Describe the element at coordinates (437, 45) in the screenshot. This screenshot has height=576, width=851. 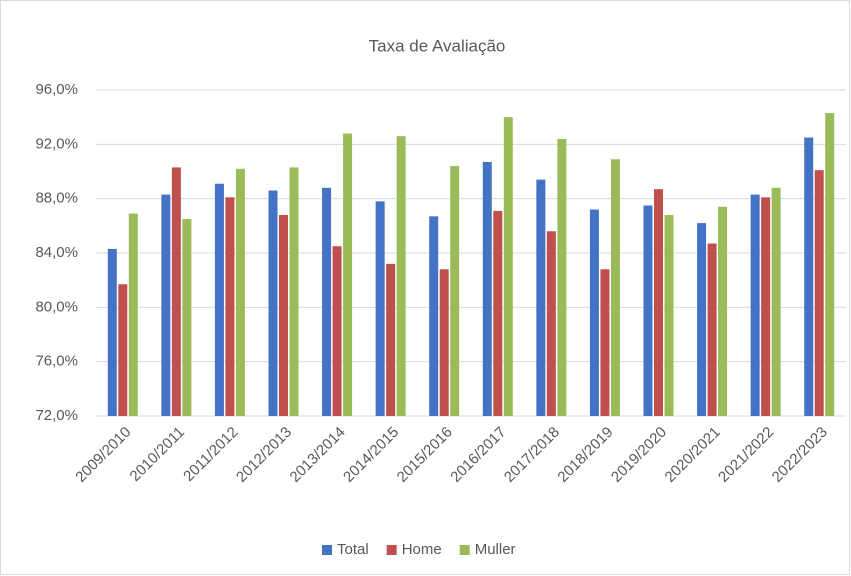
I see `chart-title: Taxa de Avaliação` at that location.